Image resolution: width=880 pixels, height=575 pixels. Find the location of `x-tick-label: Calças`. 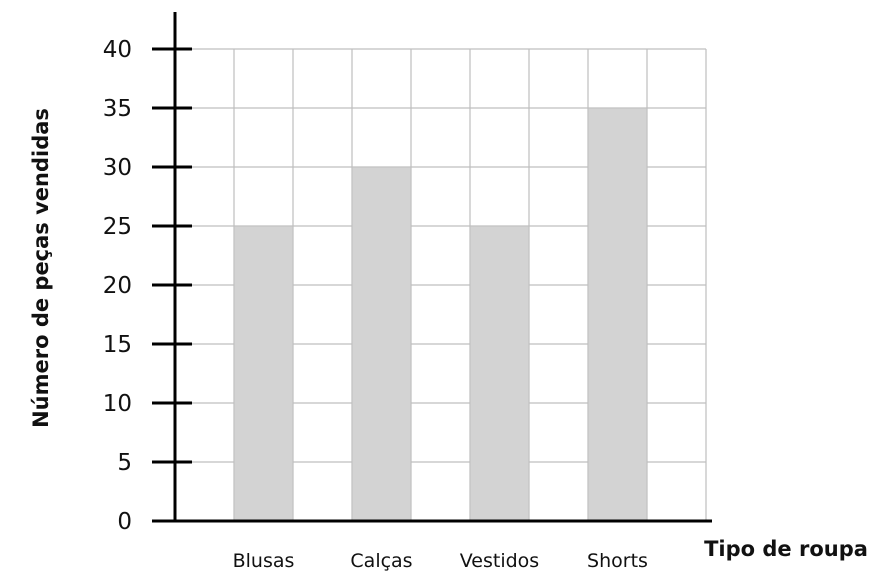

x-tick-label: Calças is located at coordinates (381, 561).